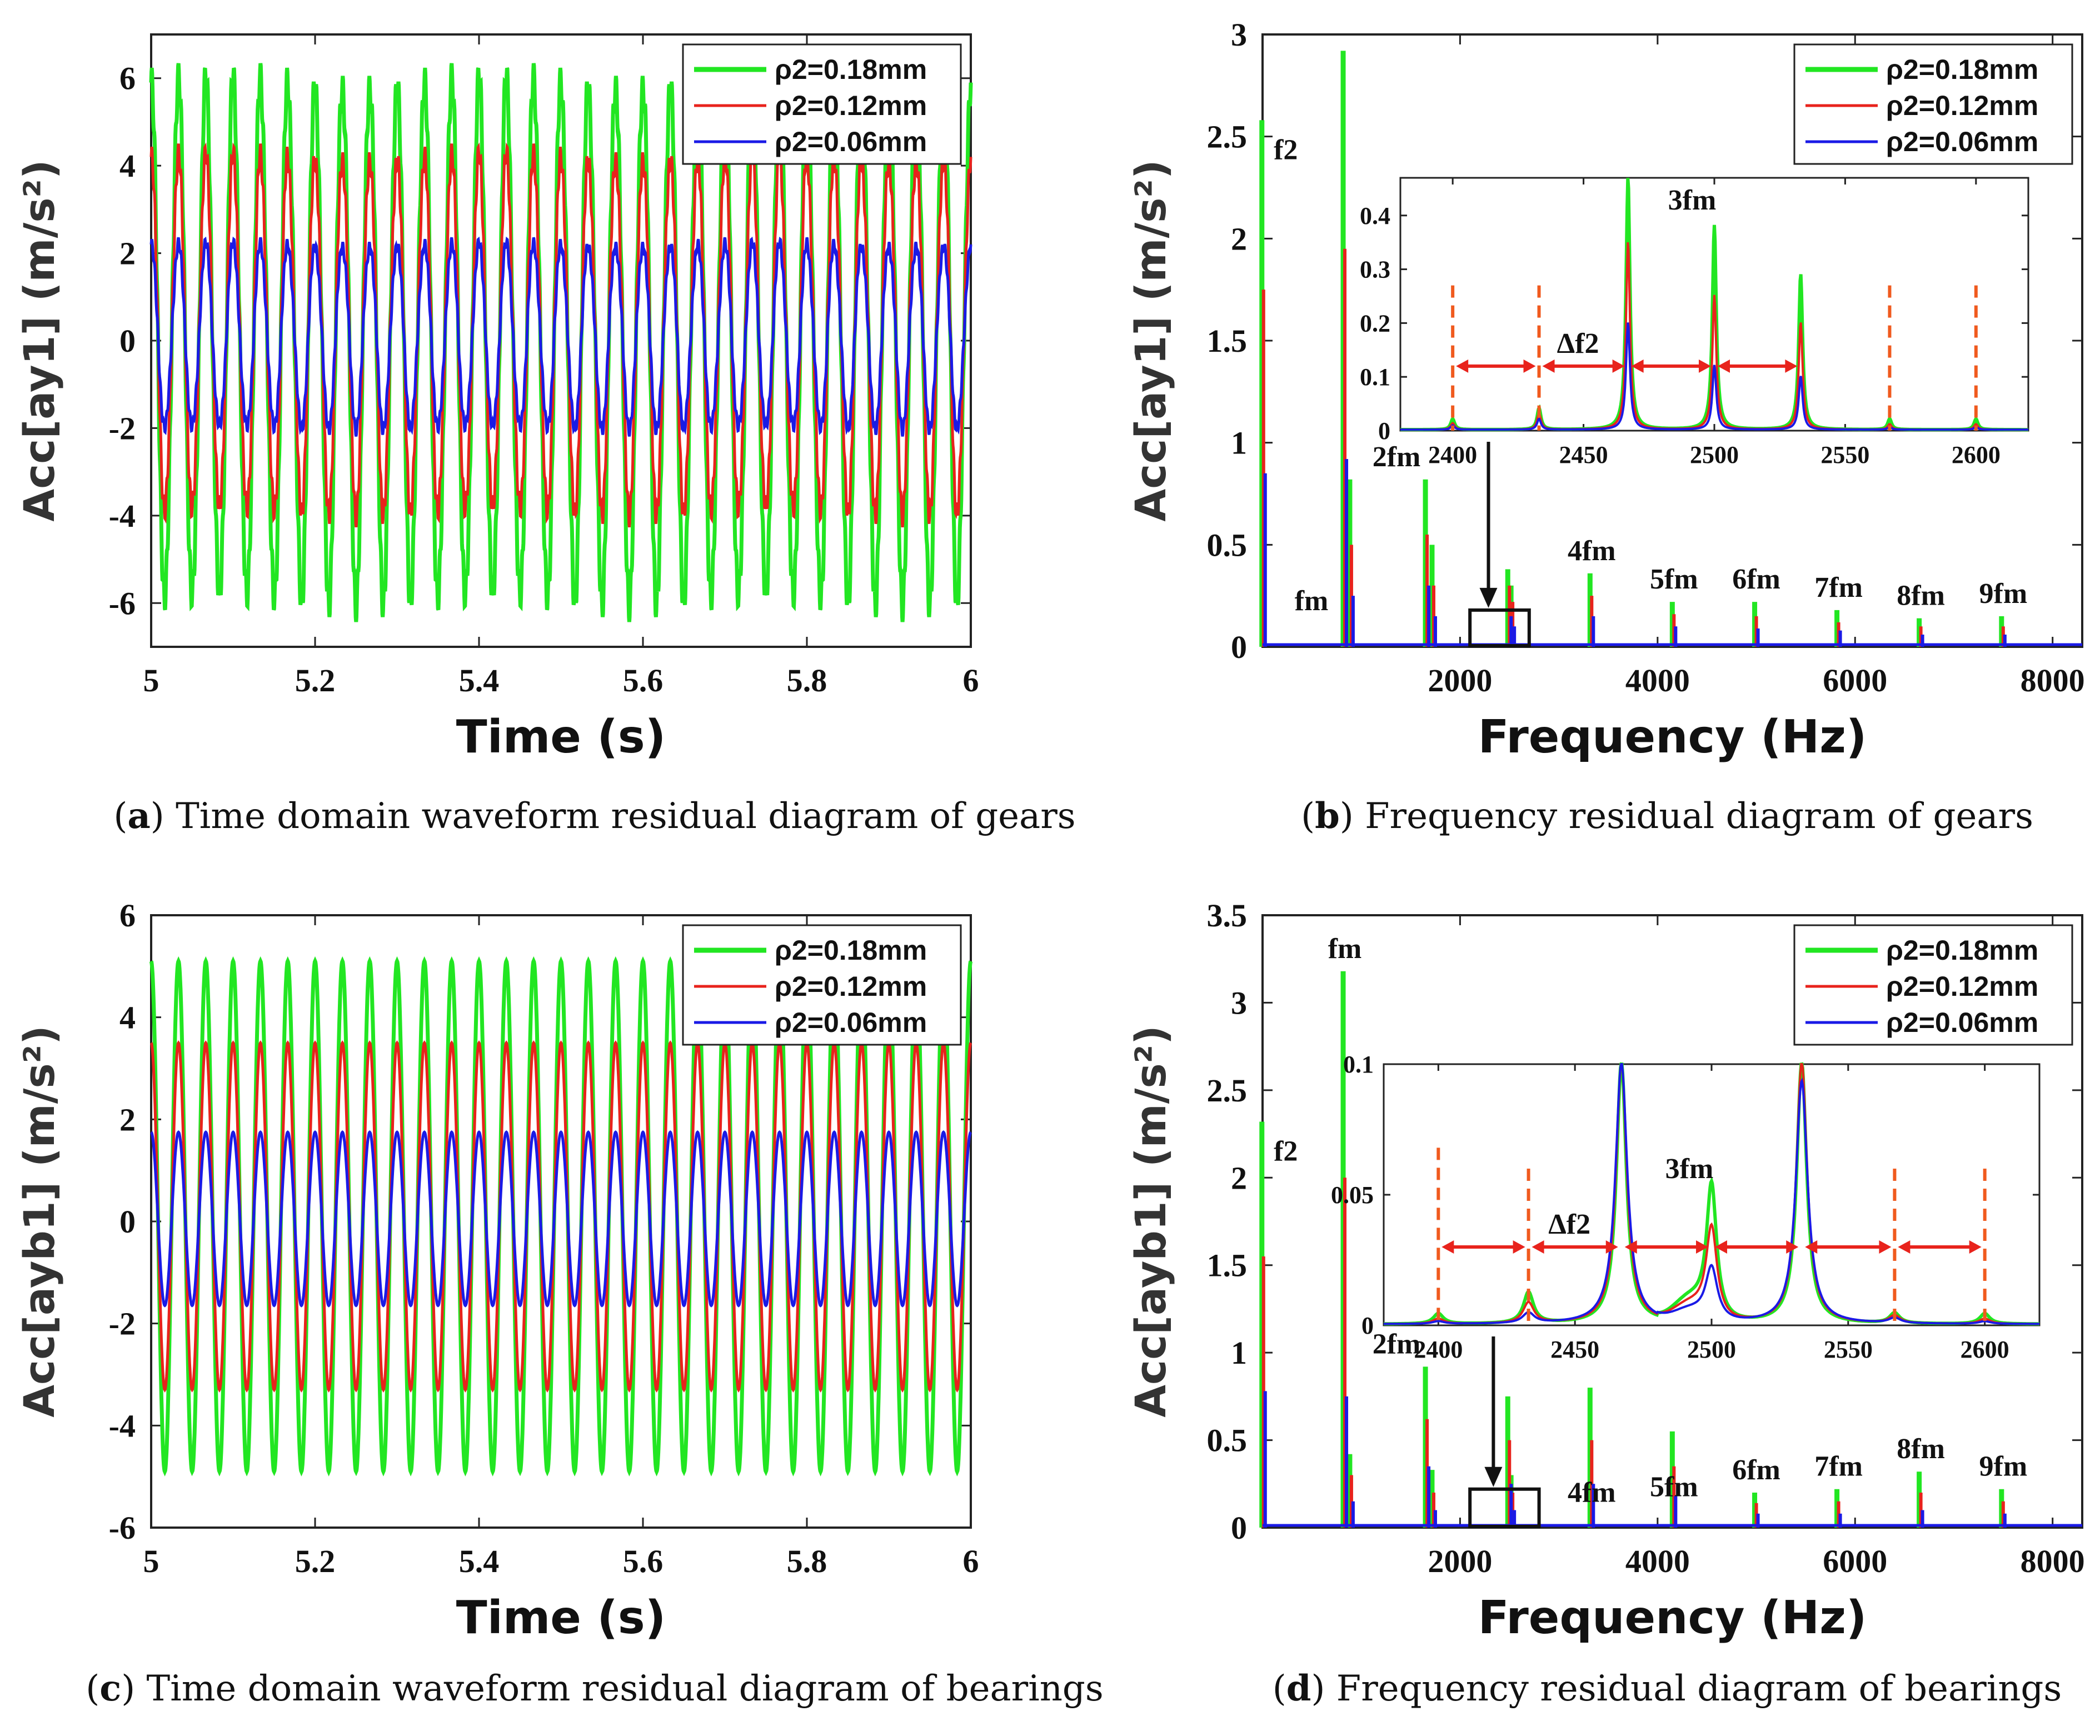  Describe the element at coordinates (1397, 1344) in the screenshot. I see `peak-label: 2fm` at that location.